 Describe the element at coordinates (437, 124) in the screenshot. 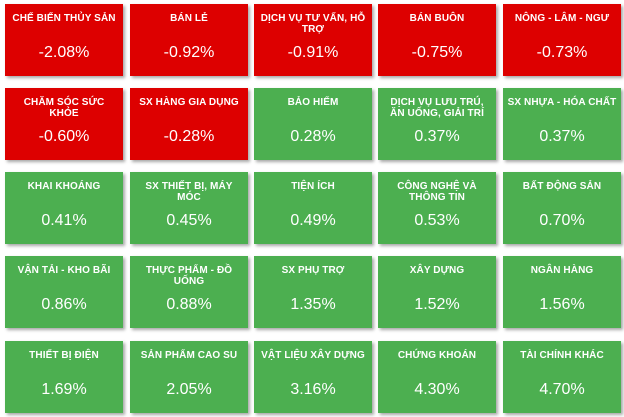

I see `sector-tile: DỊCH VỤ LƯU TRÚ, ĂN UỐNG, GIẢI TRÍ 0.37%` at that location.